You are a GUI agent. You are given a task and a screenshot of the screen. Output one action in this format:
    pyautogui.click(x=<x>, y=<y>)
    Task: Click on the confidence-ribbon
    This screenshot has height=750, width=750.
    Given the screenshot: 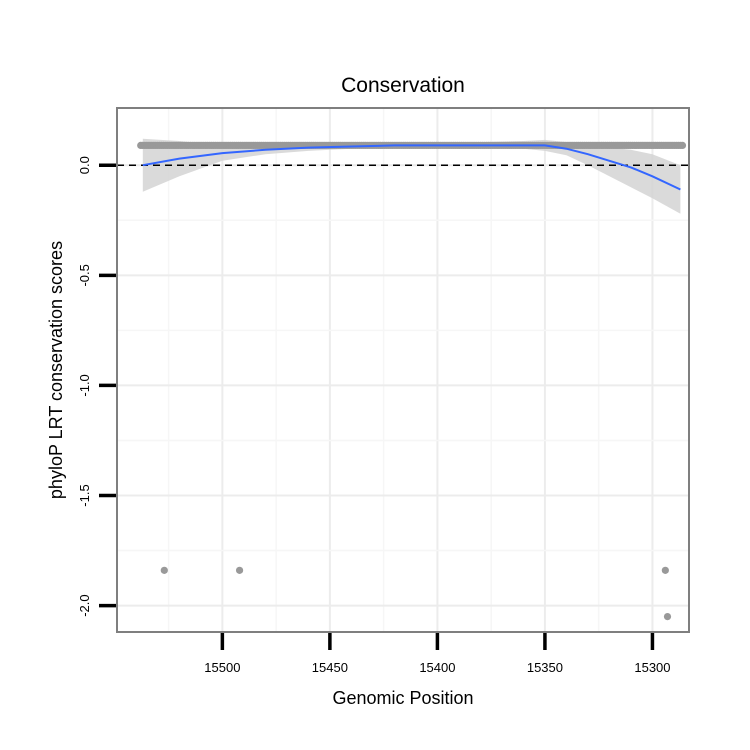 What is the action you would take?
    pyautogui.click(x=411, y=176)
    